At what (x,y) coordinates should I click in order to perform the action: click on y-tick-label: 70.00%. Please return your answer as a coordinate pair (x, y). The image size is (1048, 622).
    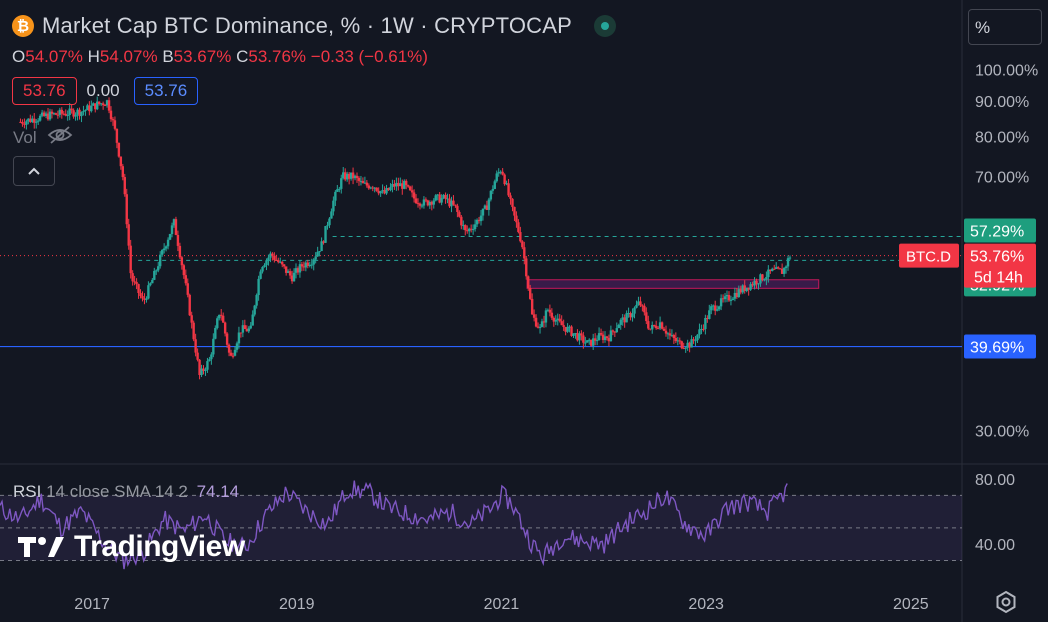
    Looking at the image, I should click on (1002, 178).